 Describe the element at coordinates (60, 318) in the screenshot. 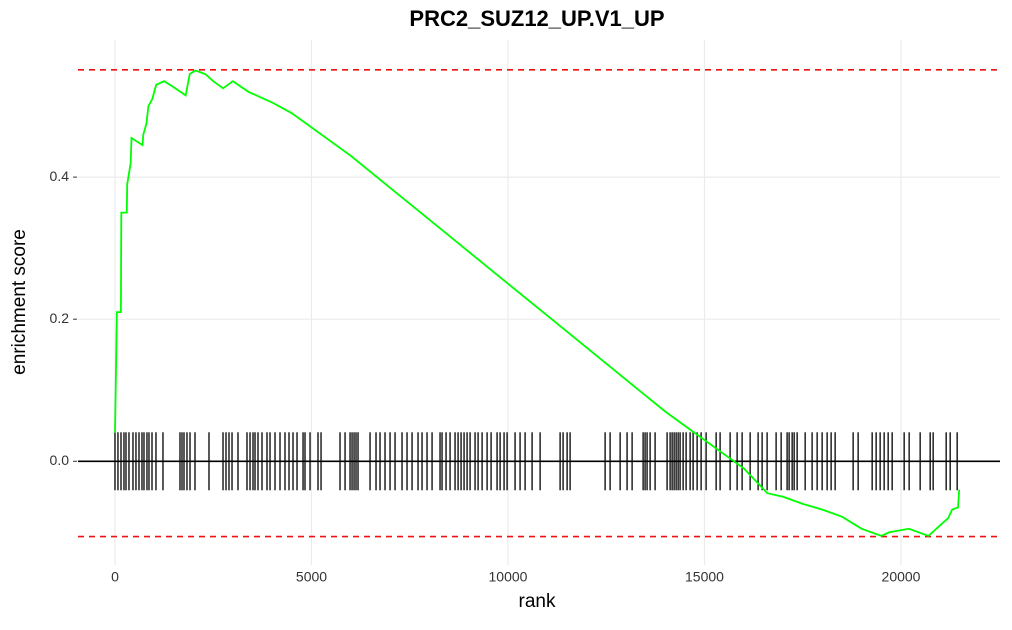

I see `y-tick-label: 0.2` at that location.